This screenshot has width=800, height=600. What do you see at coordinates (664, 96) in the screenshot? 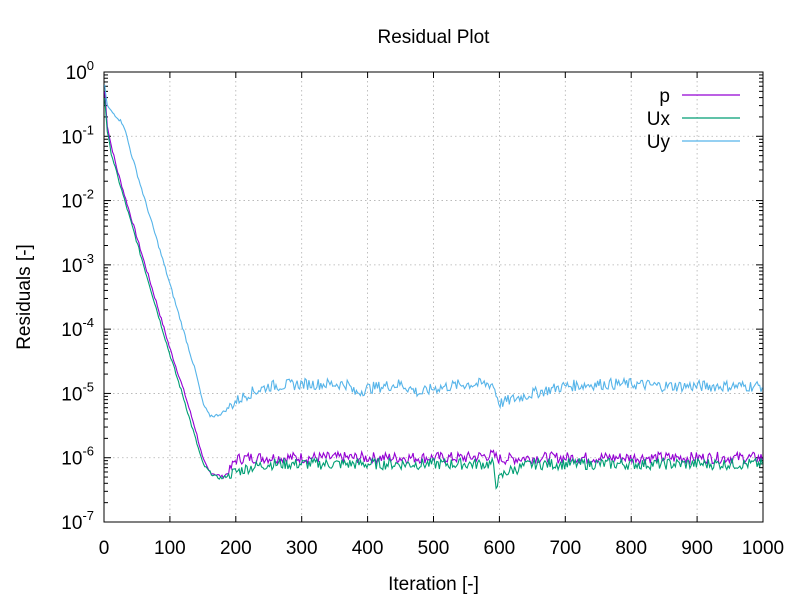
I see `legend-label-p: p` at bounding box center [664, 96].